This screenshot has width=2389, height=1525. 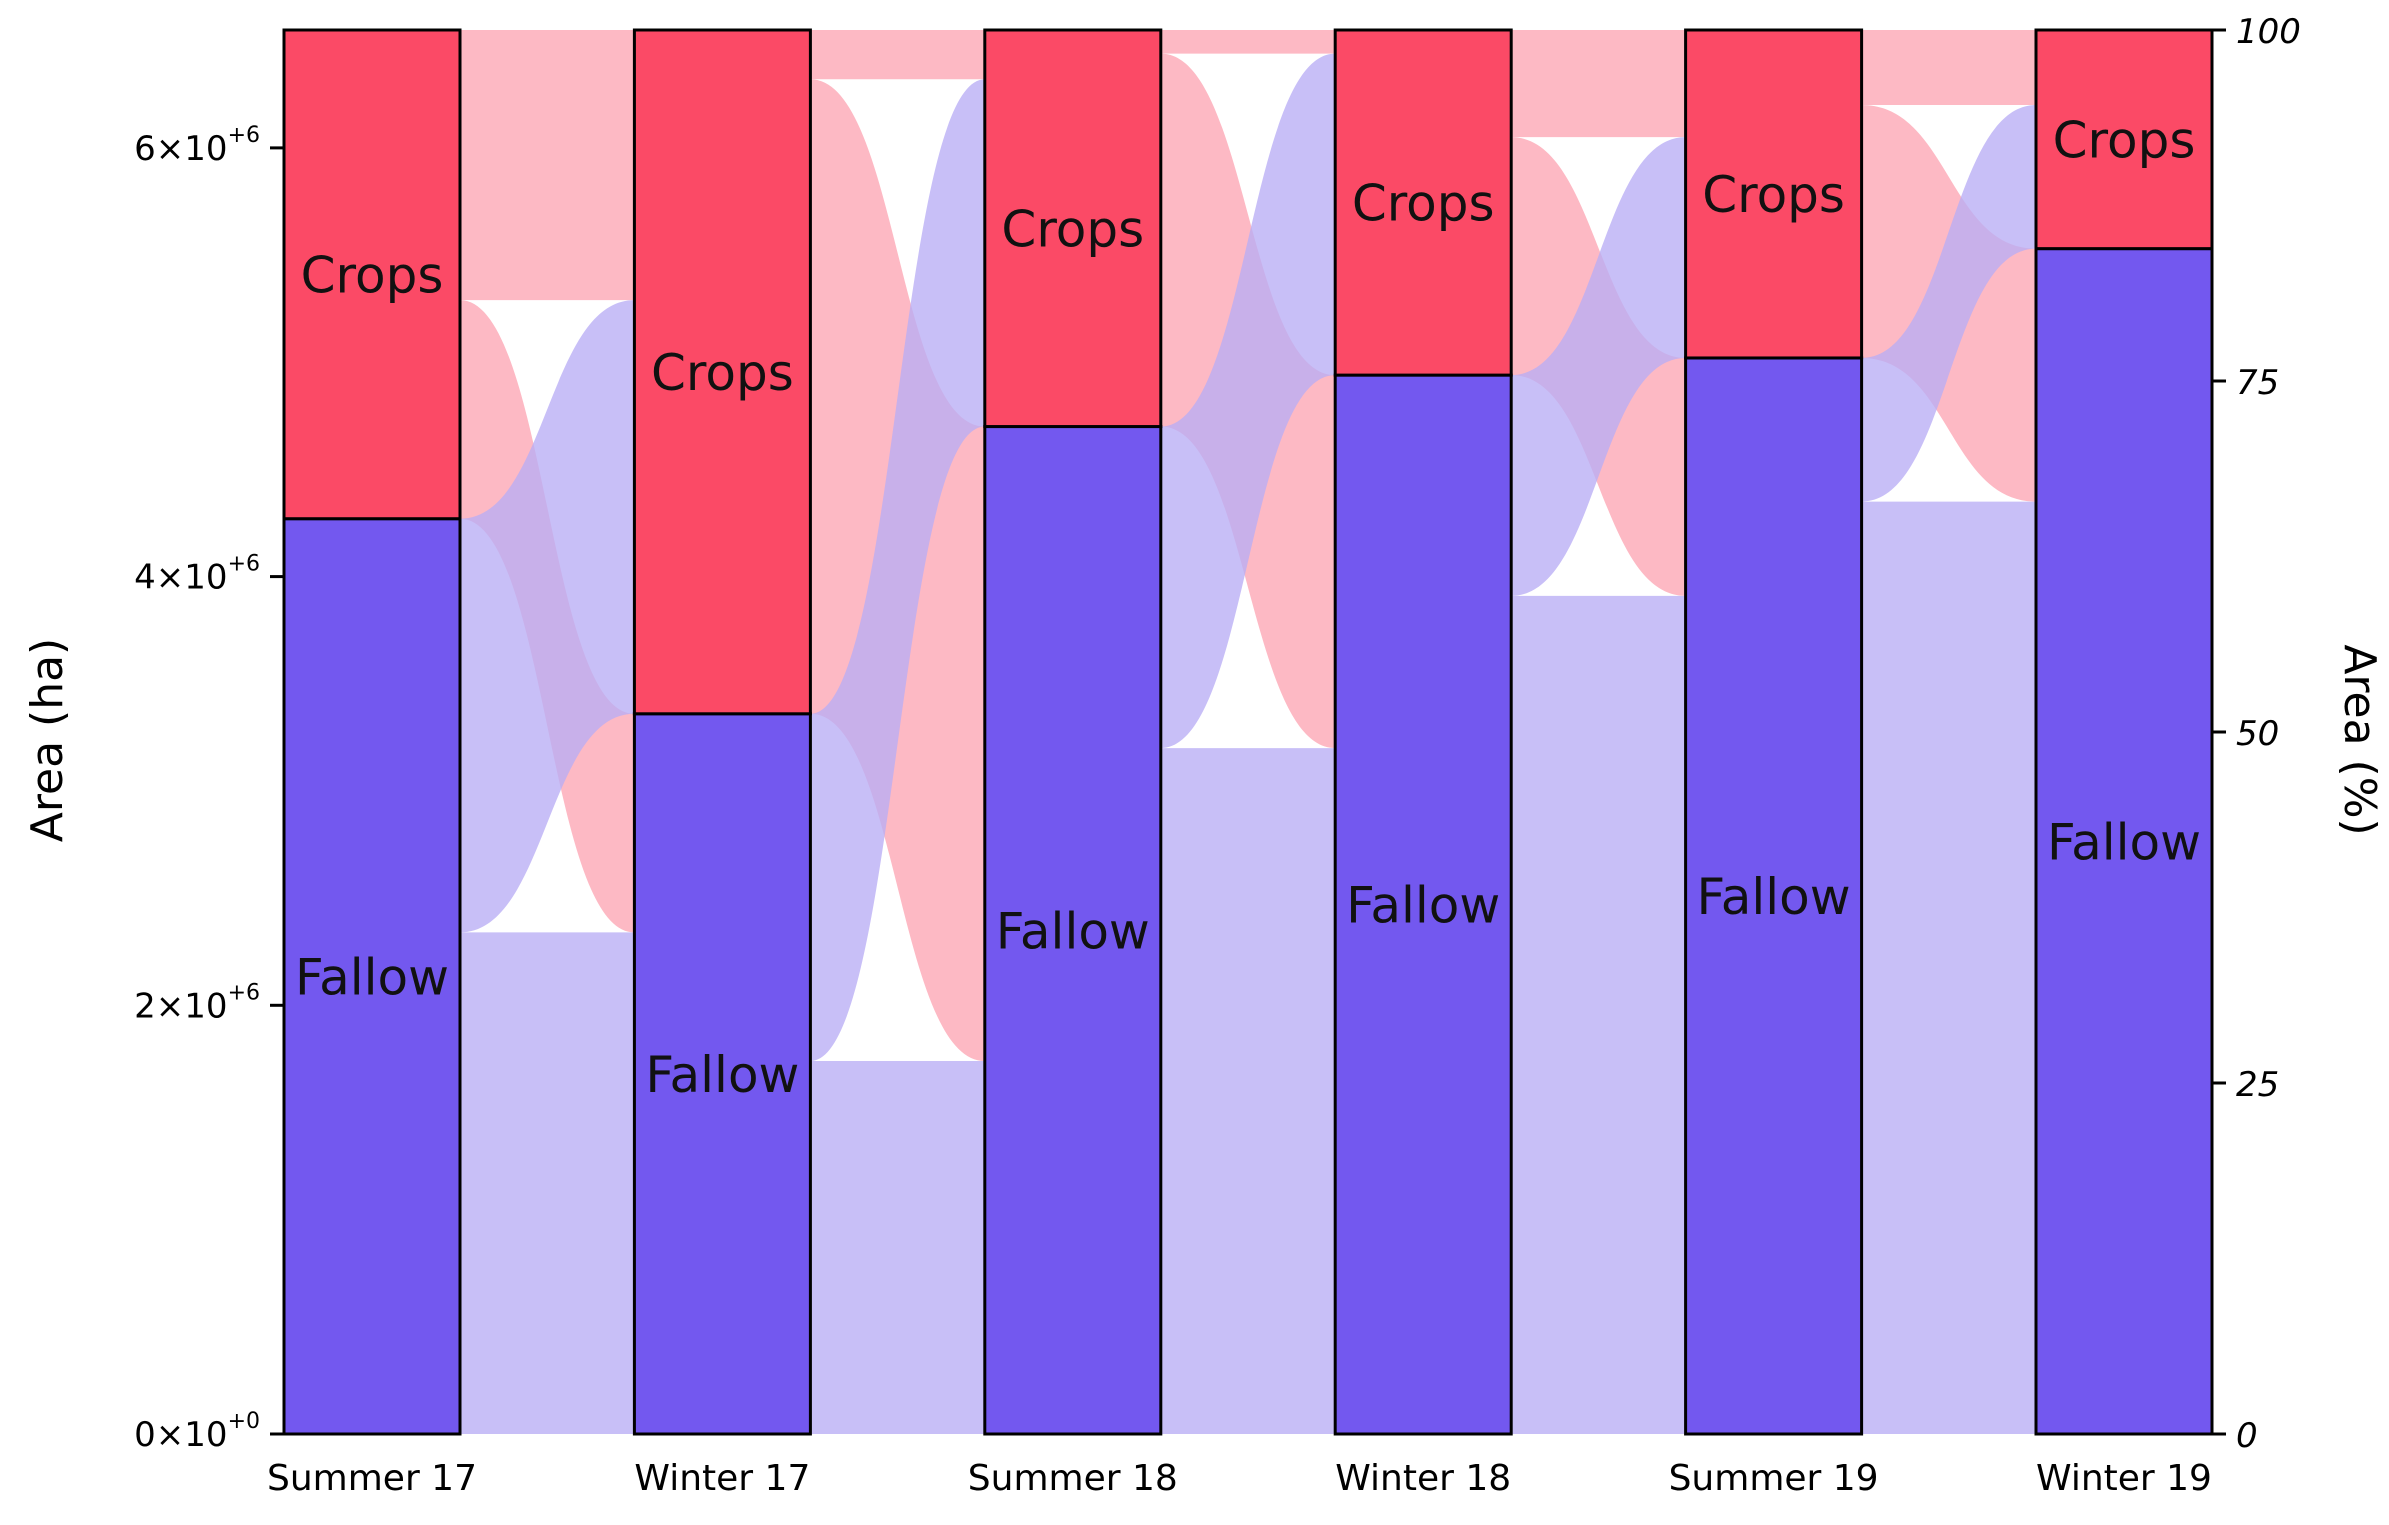 What do you see at coordinates (197, 1432) in the screenshot?
I see `y-tick-label-left: 0×10+0` at bounding box center [197, 1432].